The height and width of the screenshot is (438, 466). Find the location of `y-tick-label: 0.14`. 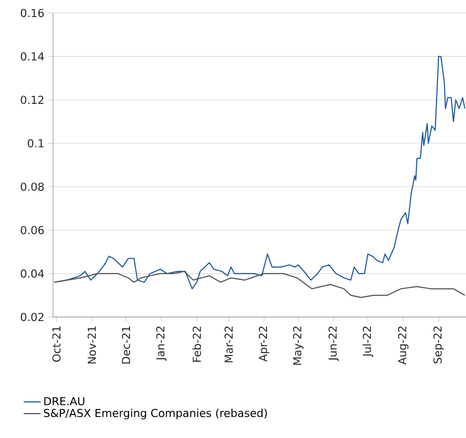

y-tick-label: 0.14 is located at coordinates (32, 56).